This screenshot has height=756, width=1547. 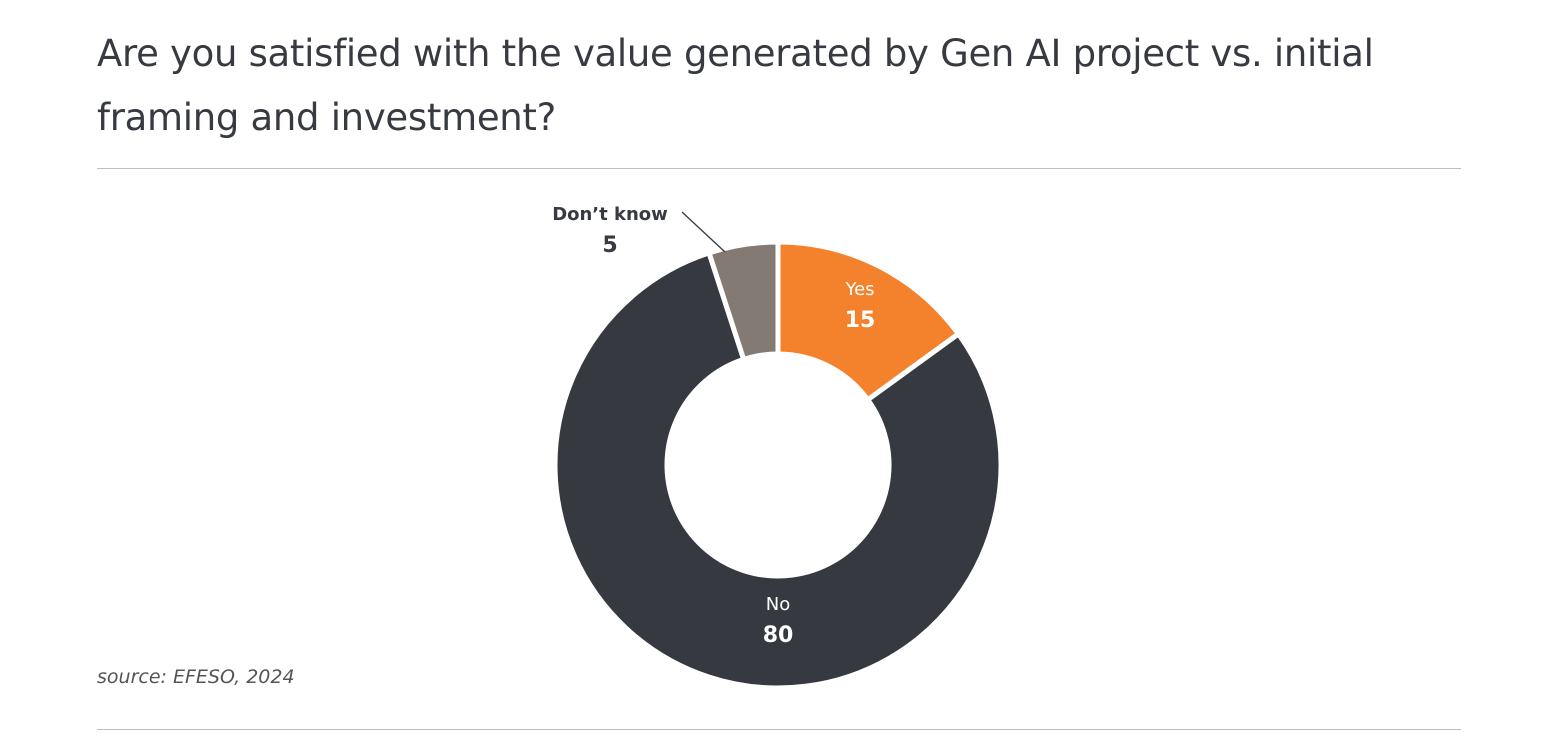 What do you see at coordinates (196, 677) in the screenshot?
I see `source-note: source: EFESO, 2024` at bounding box center [196, 677].